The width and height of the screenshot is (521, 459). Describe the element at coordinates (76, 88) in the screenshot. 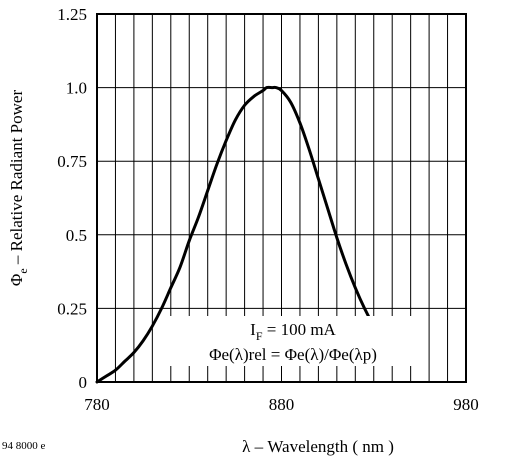

I see `y-tick-label: 1.0` at that location.